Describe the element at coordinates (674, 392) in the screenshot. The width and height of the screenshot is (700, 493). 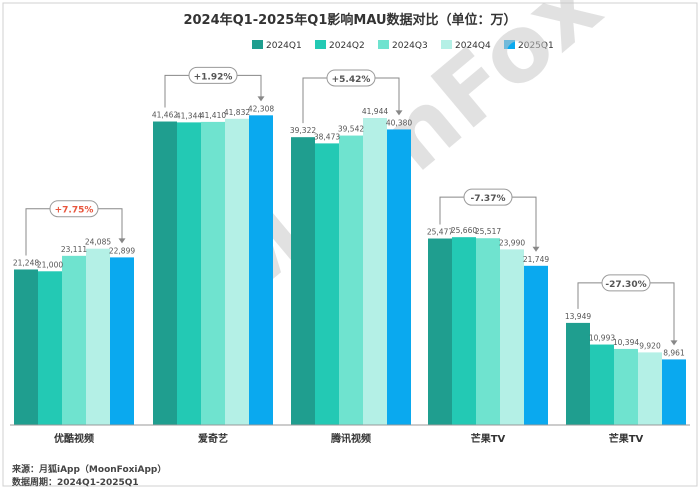
I see `bar-4-2025Q1` at that location.